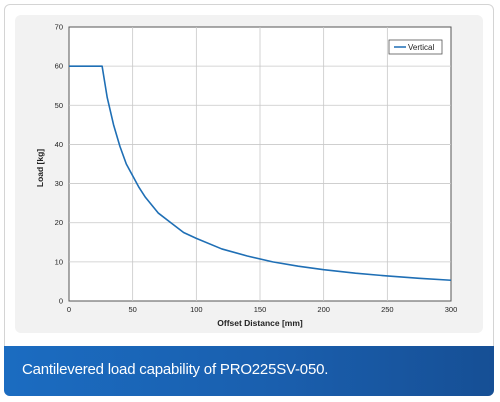  I want to click on x-tick-label: 100, so click(196, 309).